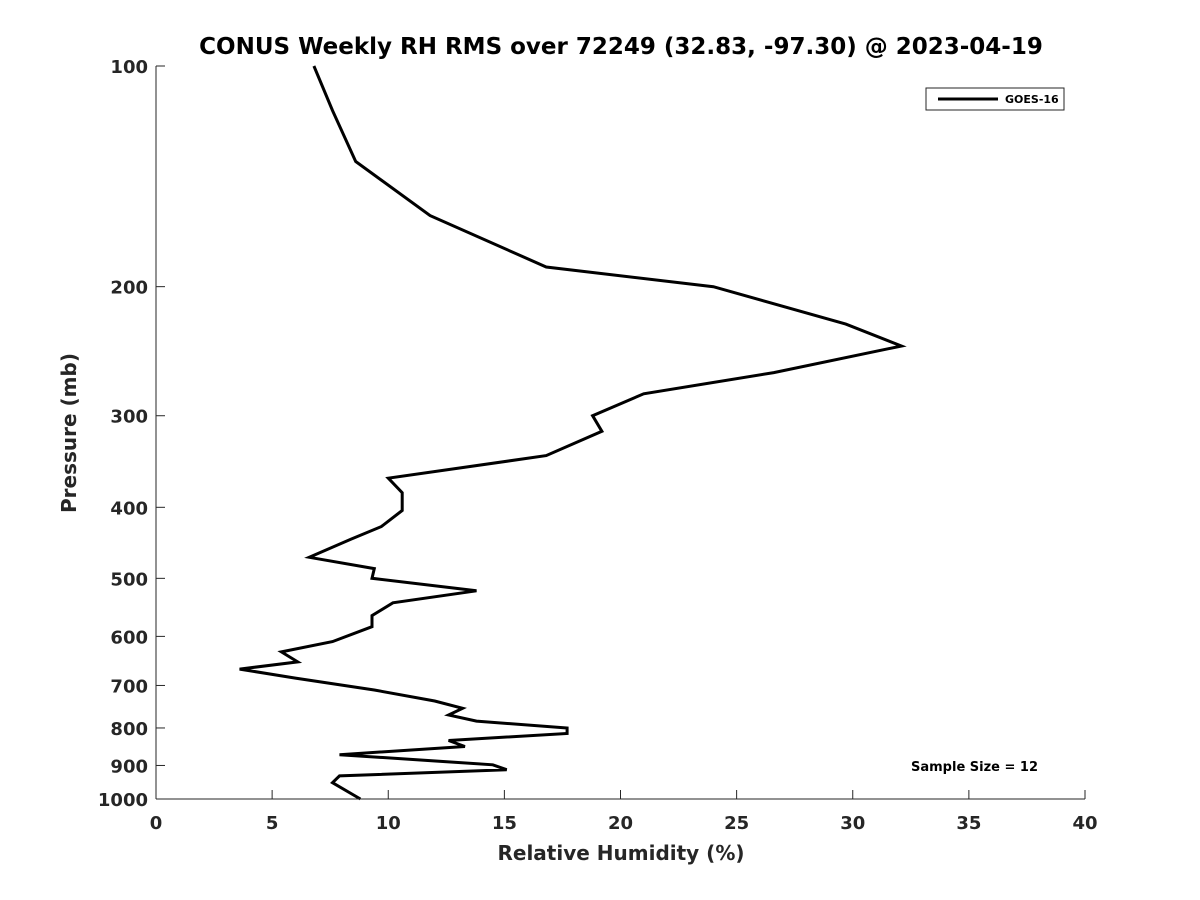  What do you see at coordinates (852, 823) in the screenshot?
I see `x-tick-label: 30` at bounding box center [852, 823].